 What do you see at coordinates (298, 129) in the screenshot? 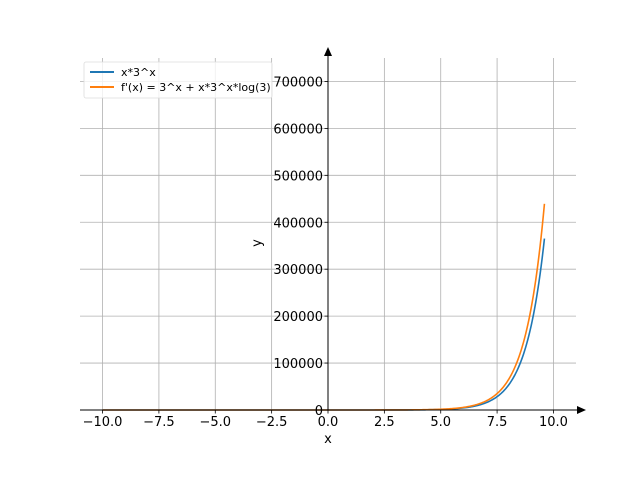
I see `y-tick-label: 600000` at bounding box center [298, 129].